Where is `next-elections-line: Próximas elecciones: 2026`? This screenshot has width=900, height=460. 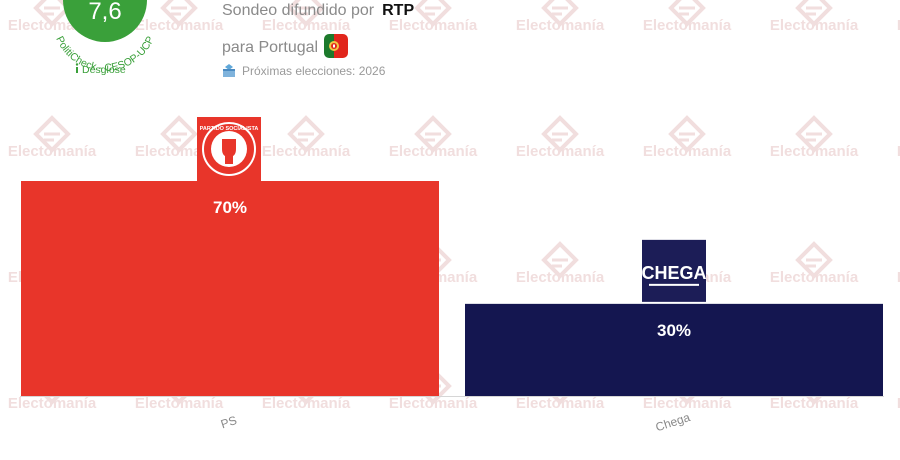 next-elections-line: Próximas elecciones: 2026 is located at coordinates (303, 71).